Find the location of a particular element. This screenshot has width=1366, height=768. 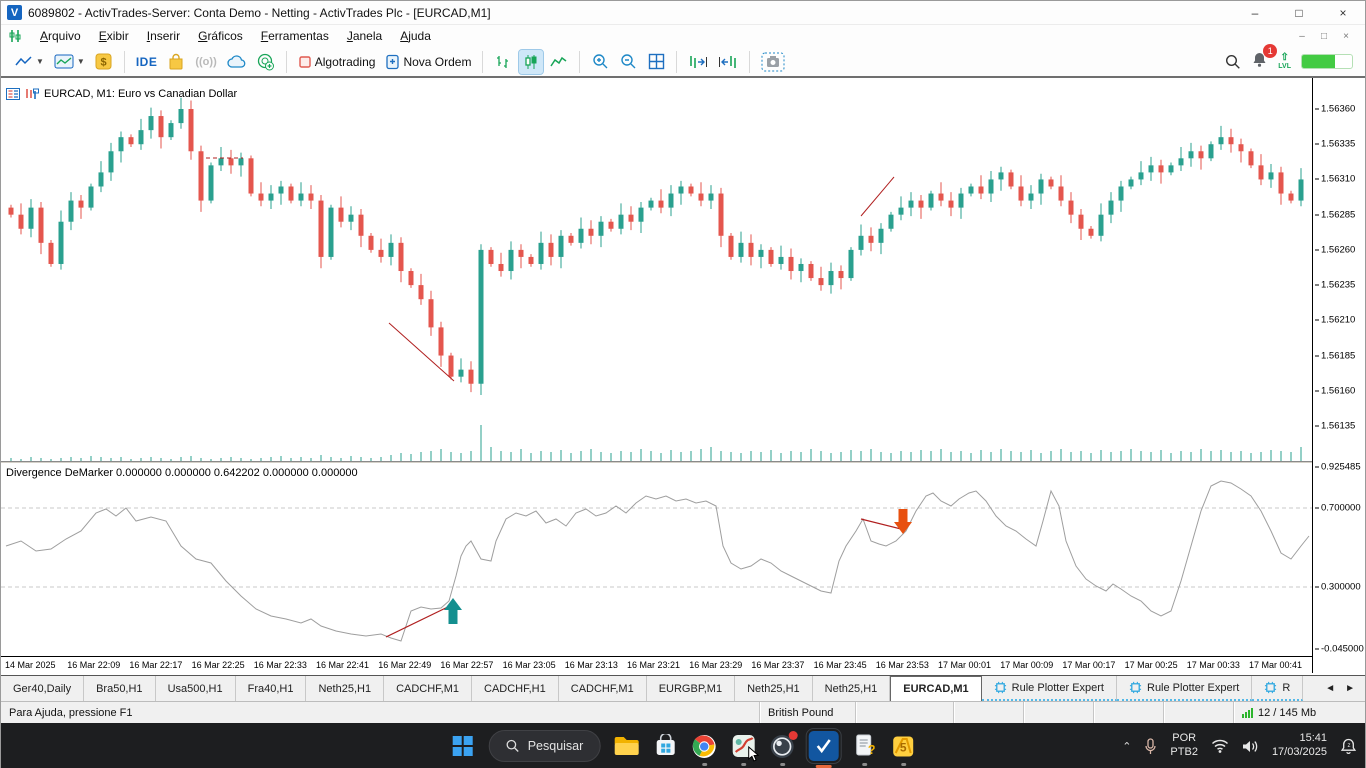

obs-studio-button is located at coordinates (783, 748).